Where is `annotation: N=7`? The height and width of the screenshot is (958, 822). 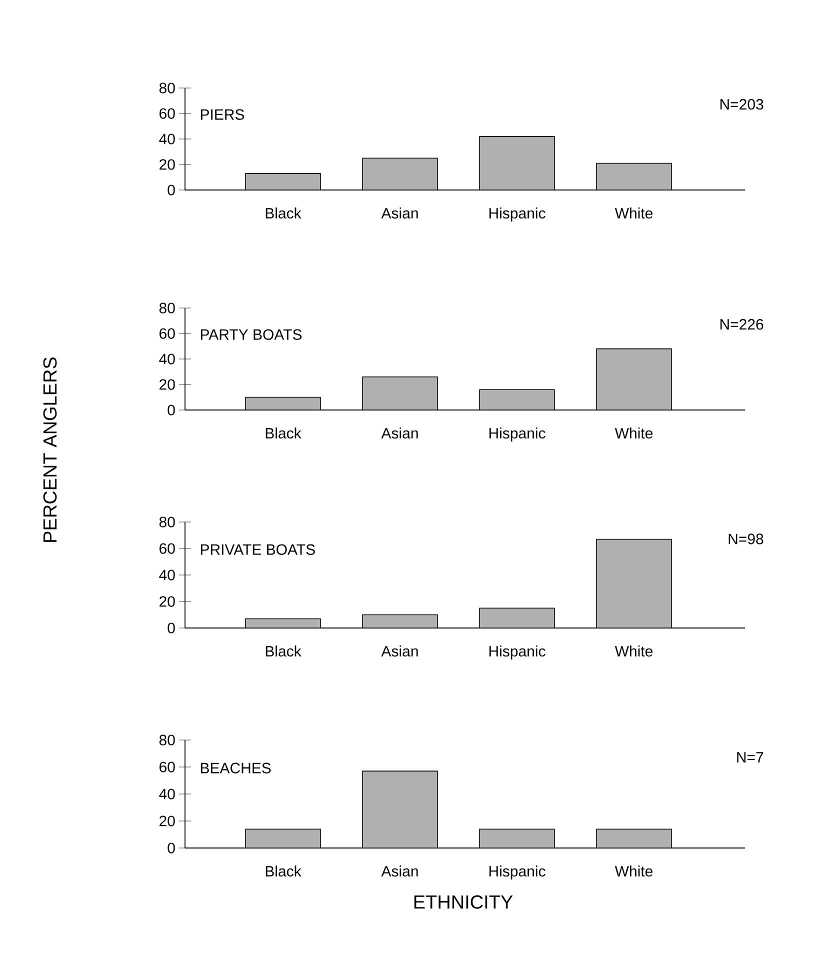 annotation: N=7 is located at coordinates (750, 757).